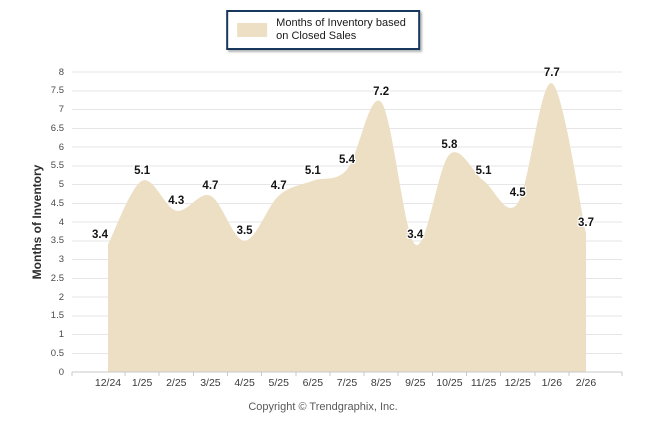 The image size is (646, 434). I want to click on y-tick-label: 1, so click(61, 334).